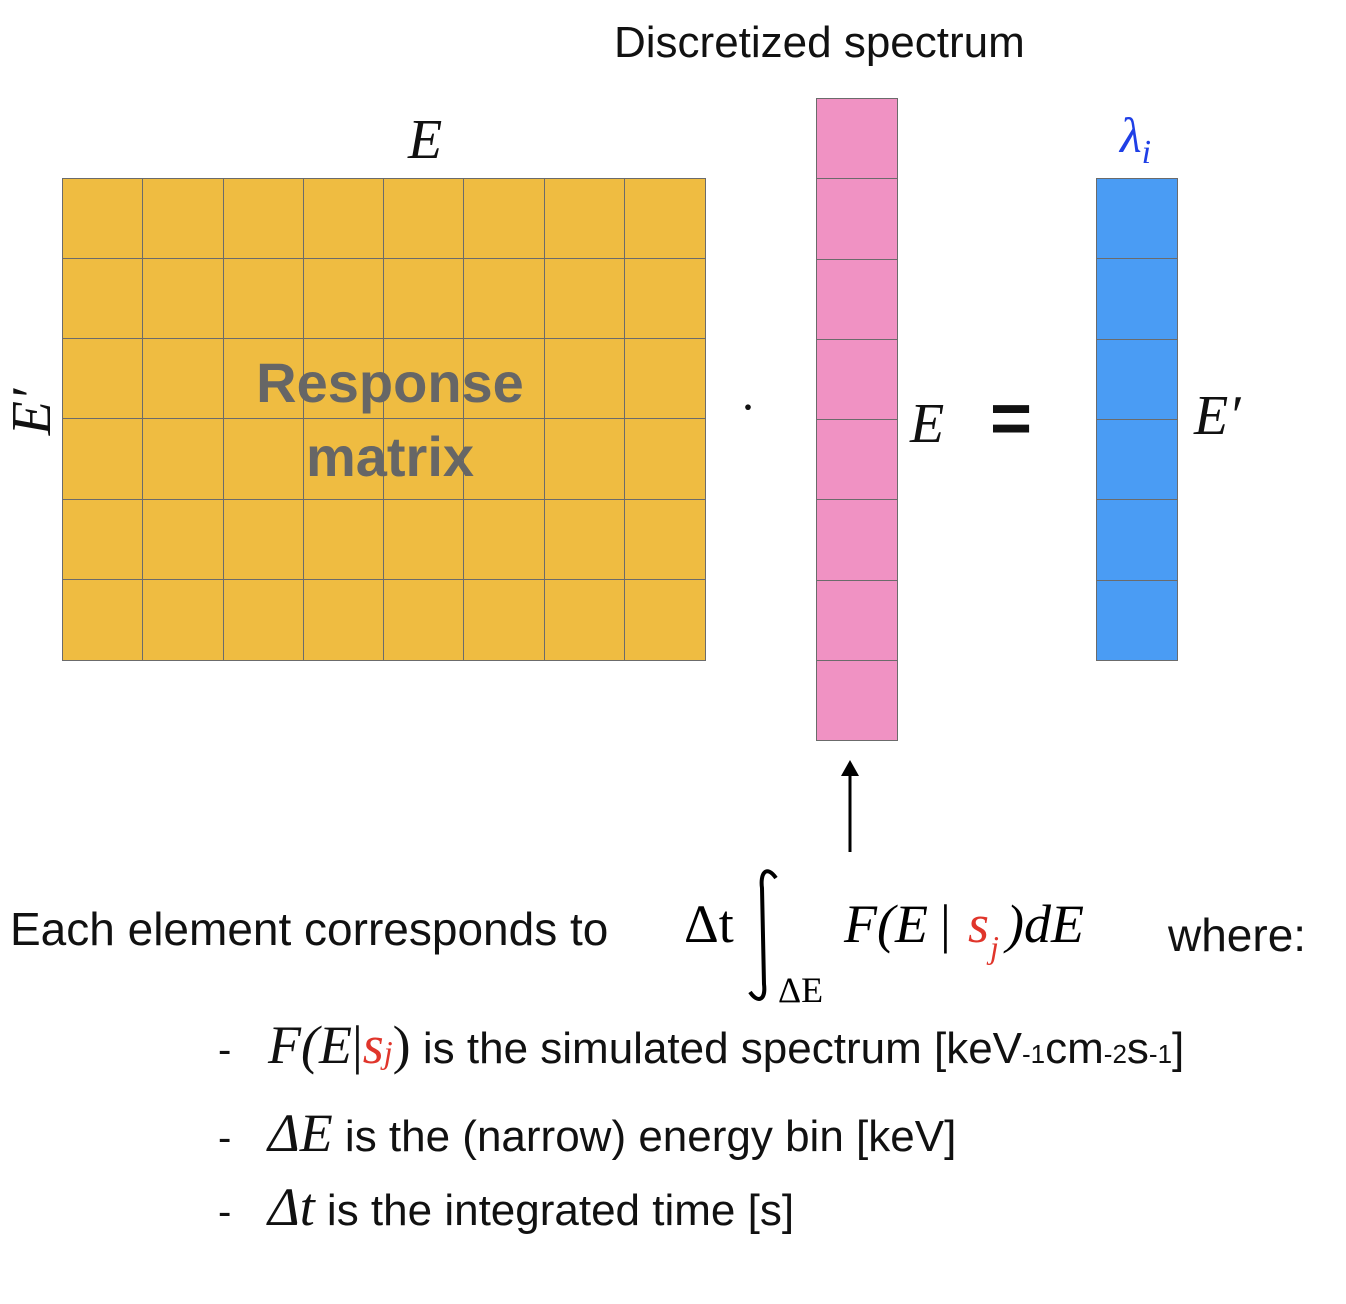  Describe the element at coordinates (1011, 419) in the screenshot. I see `equals-operator: =` at that location.